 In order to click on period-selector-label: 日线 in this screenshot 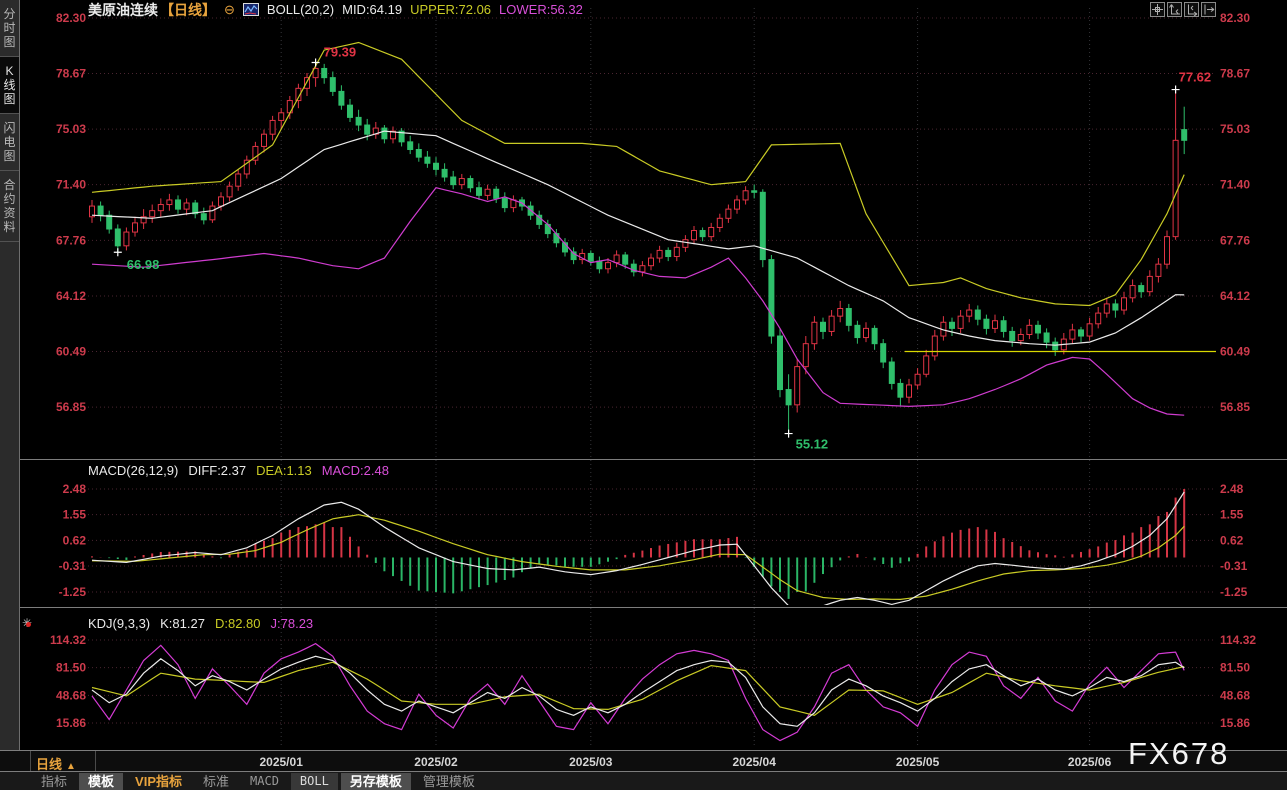, I will do `click(49, 764)`.